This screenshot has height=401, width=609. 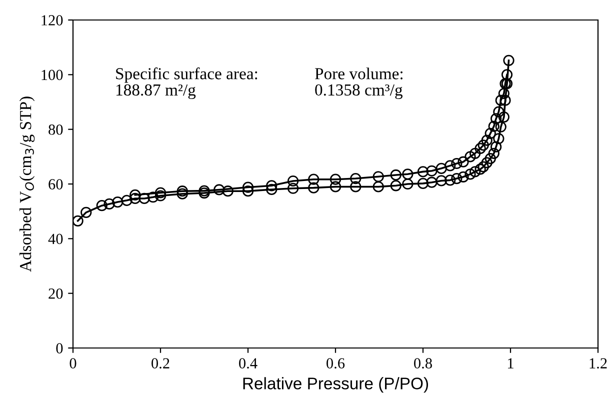 I want to click on y-tick-label: 40, so click(x=55, y=239).